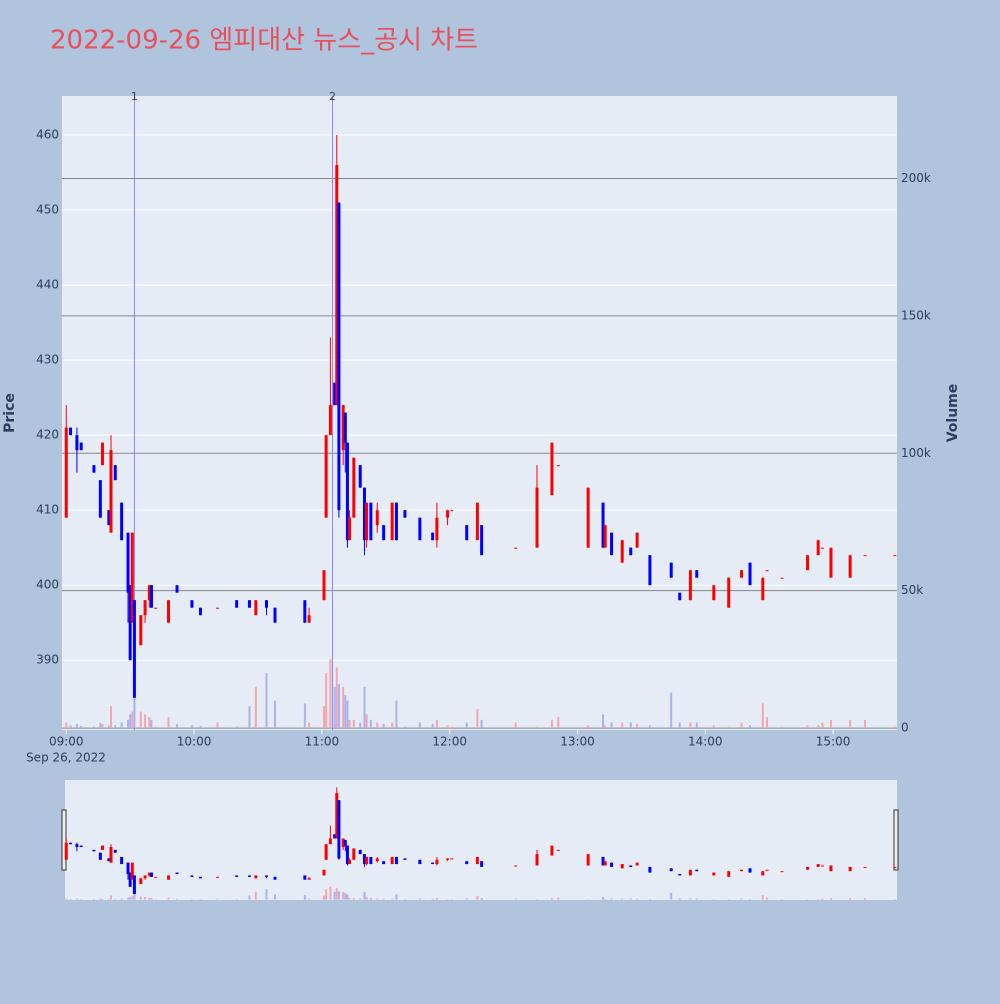 Image resolution: width=1000 pixels, height=1004 pixels. I want to click on range-slider, so click(481, 840).